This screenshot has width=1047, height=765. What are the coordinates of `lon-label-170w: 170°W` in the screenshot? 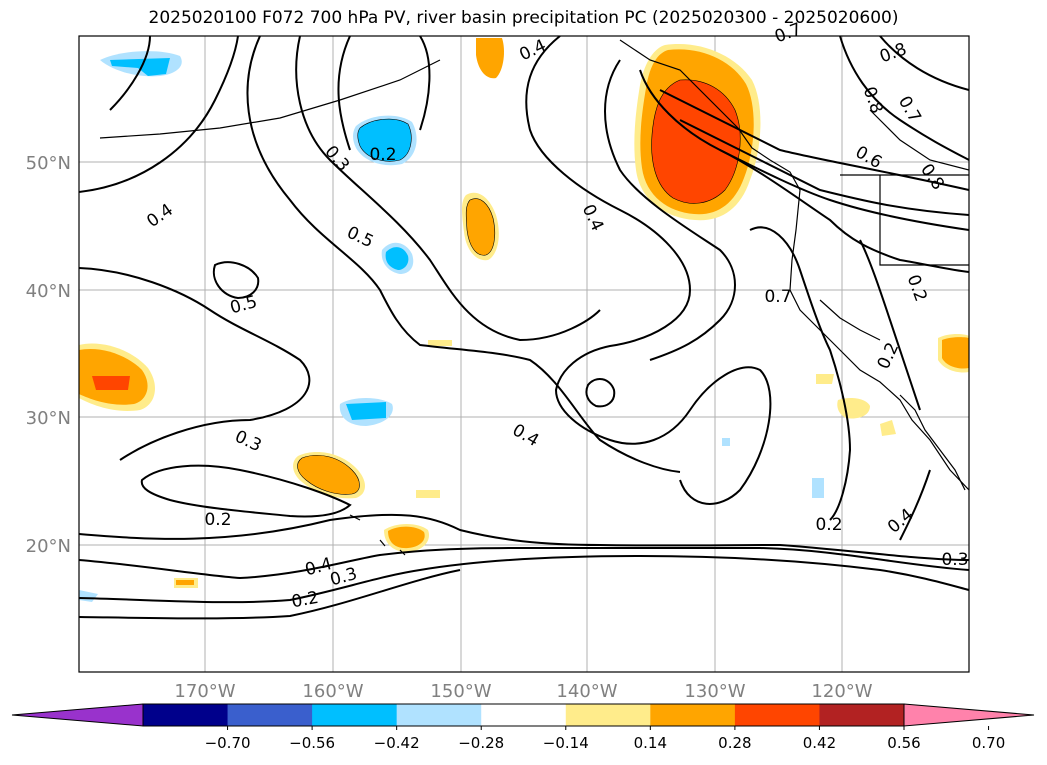 It's located at (204, 691).